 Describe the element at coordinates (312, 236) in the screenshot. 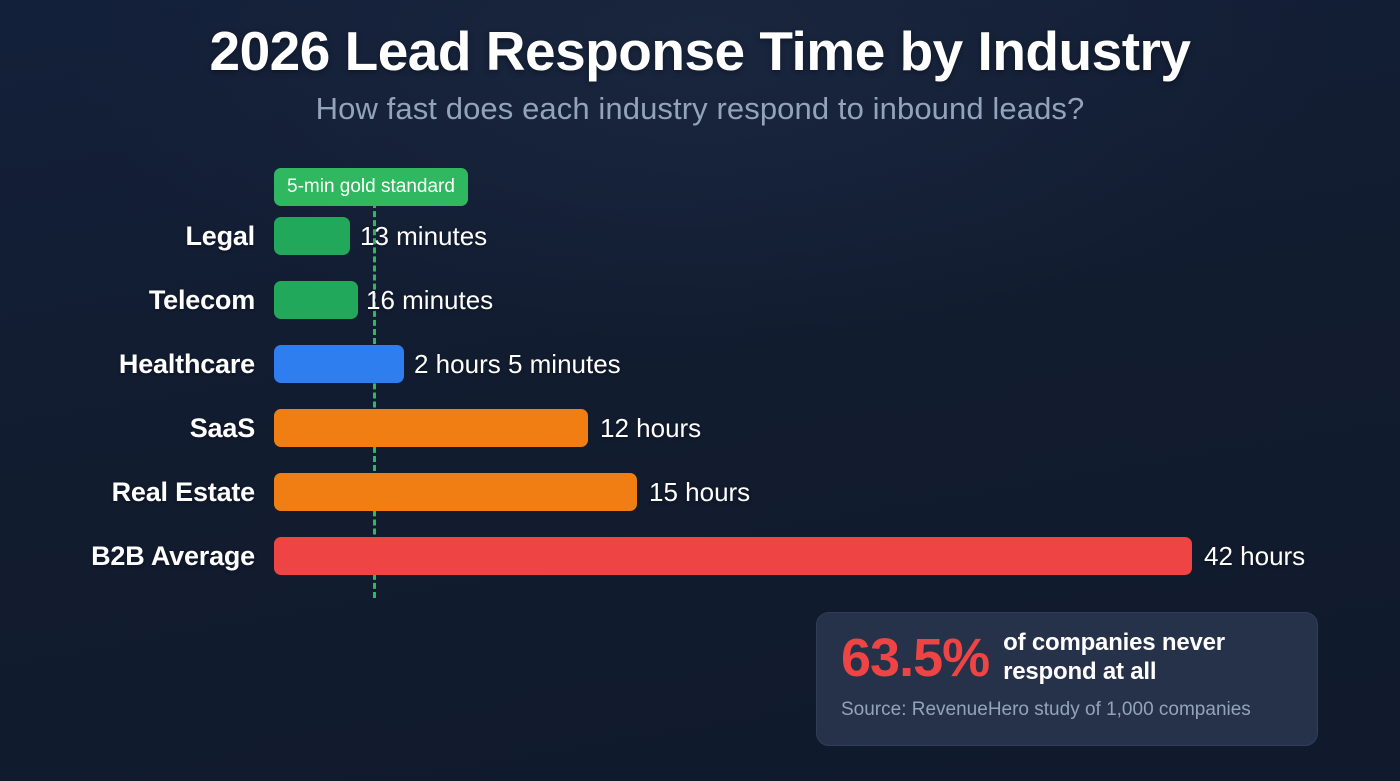

I see `bar-legal` at that location.